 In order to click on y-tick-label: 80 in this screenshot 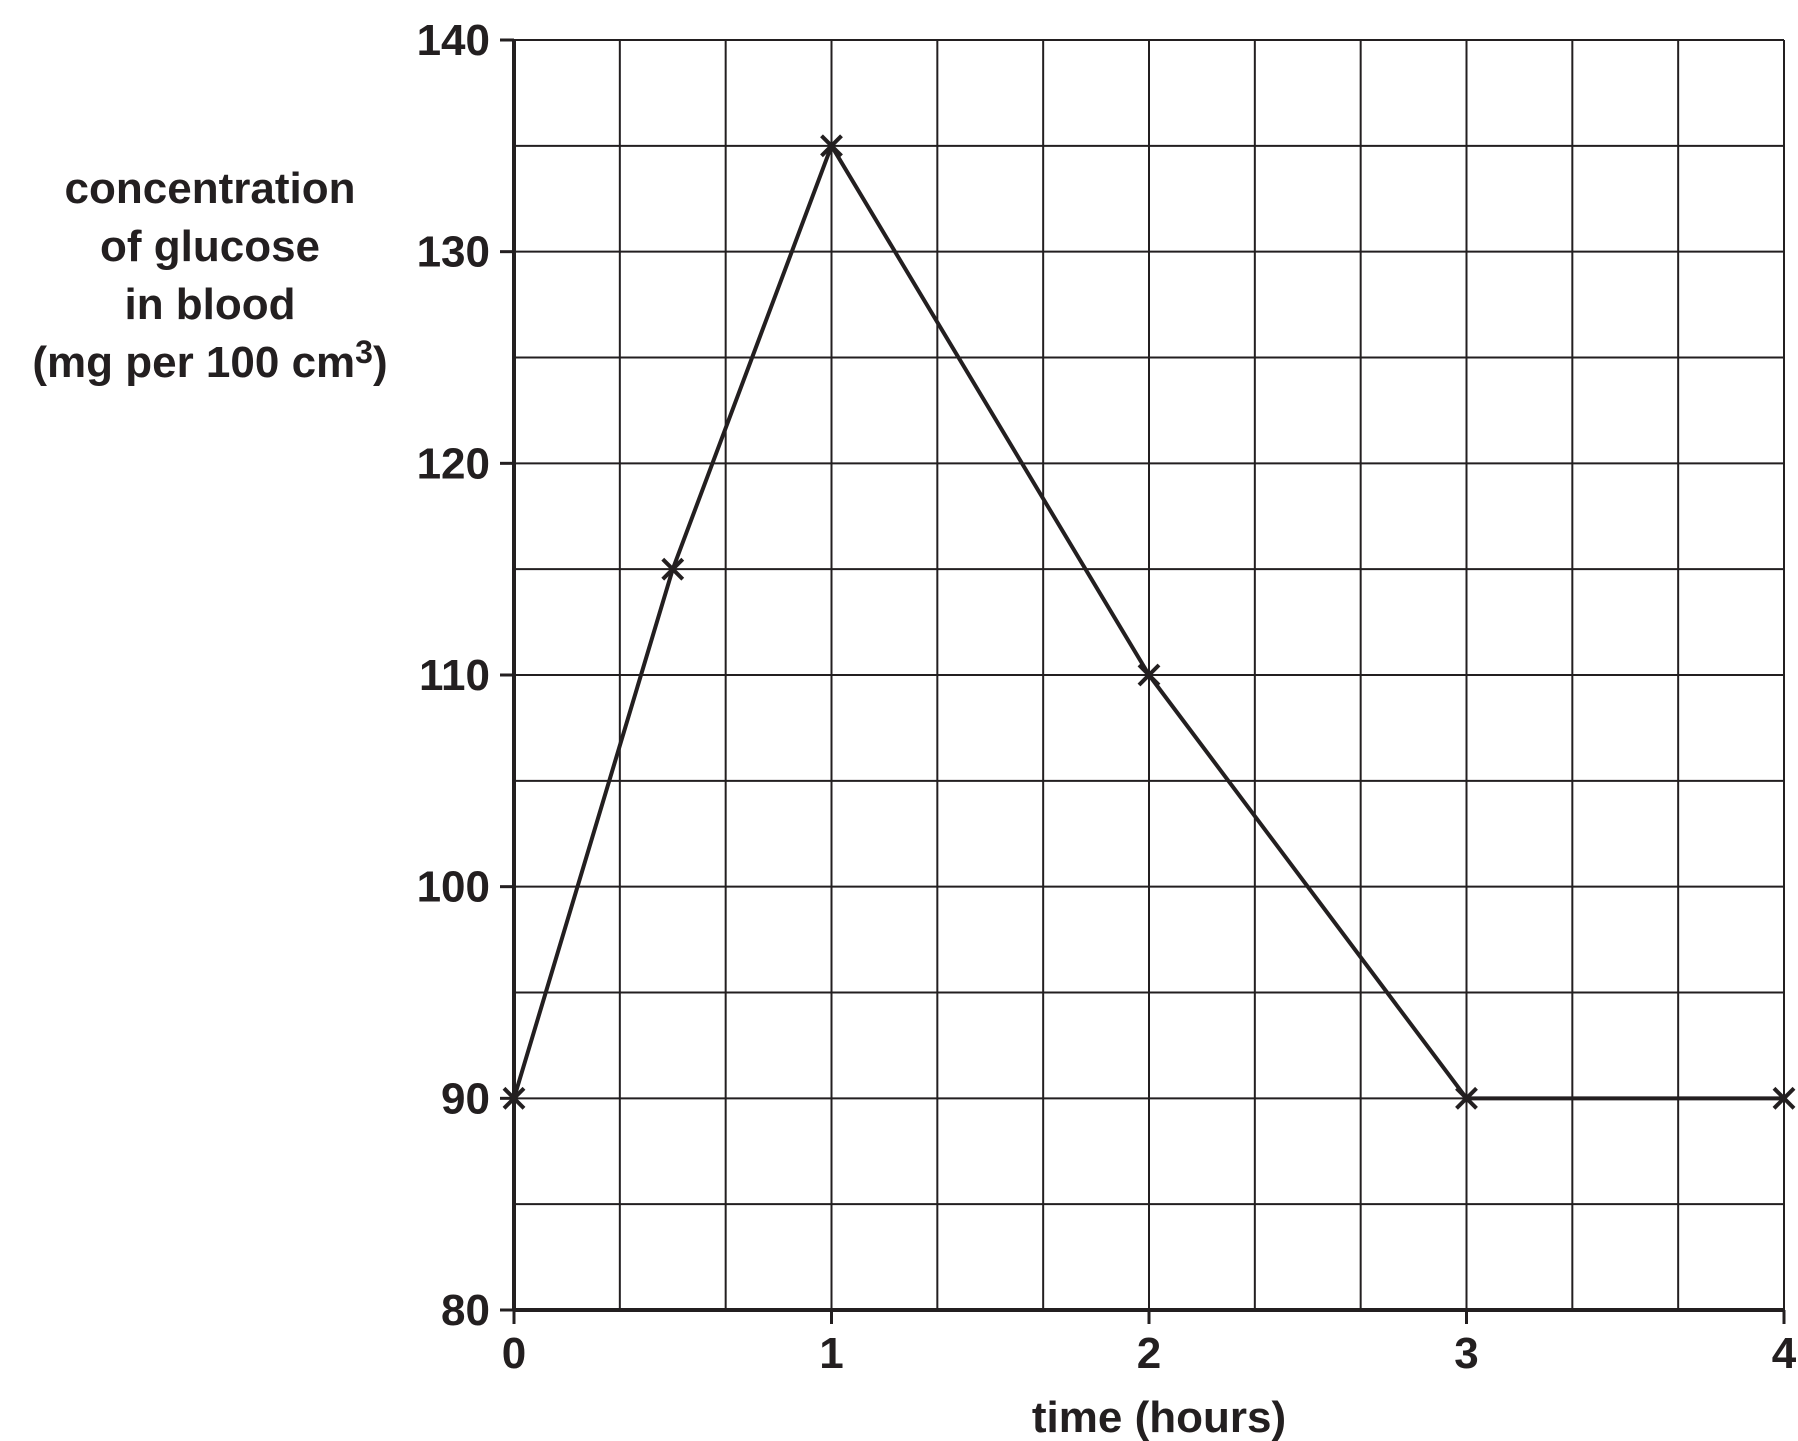, I will do `click(465, 1310)`.